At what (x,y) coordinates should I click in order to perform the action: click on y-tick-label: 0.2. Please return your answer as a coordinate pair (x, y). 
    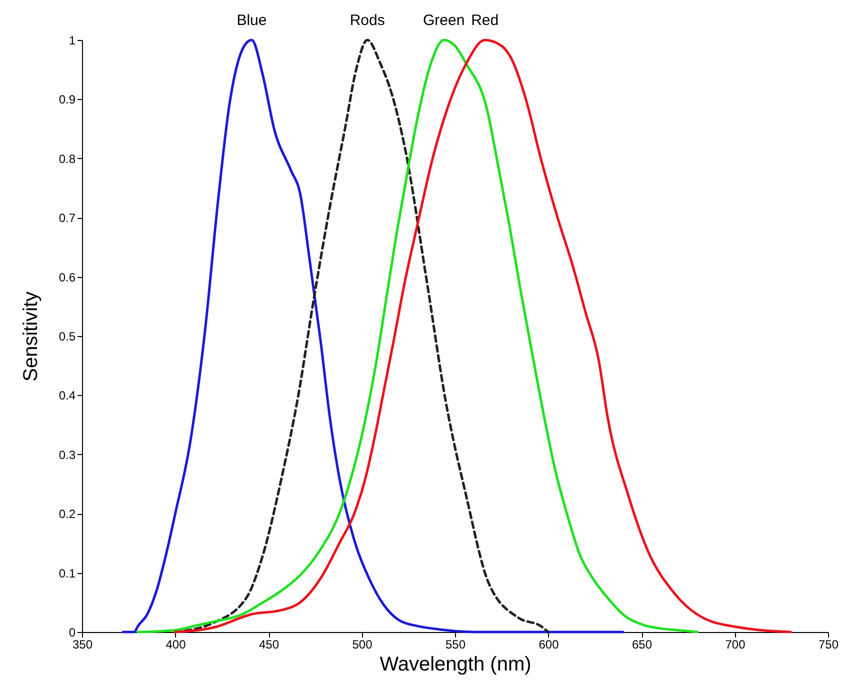
    Looking at the image, I should click on (67, 514).